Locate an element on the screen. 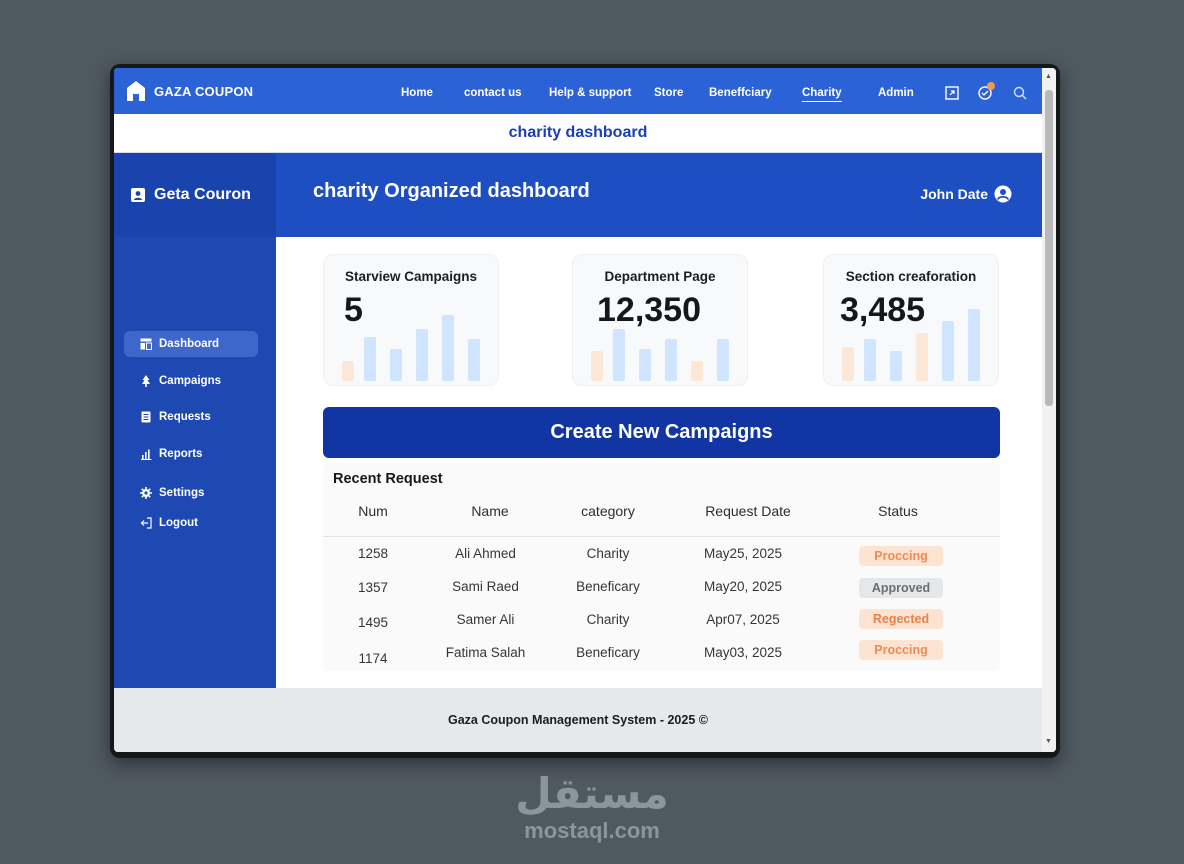  watermark-latin: mostaql.com is located at coordinates (592, 830).